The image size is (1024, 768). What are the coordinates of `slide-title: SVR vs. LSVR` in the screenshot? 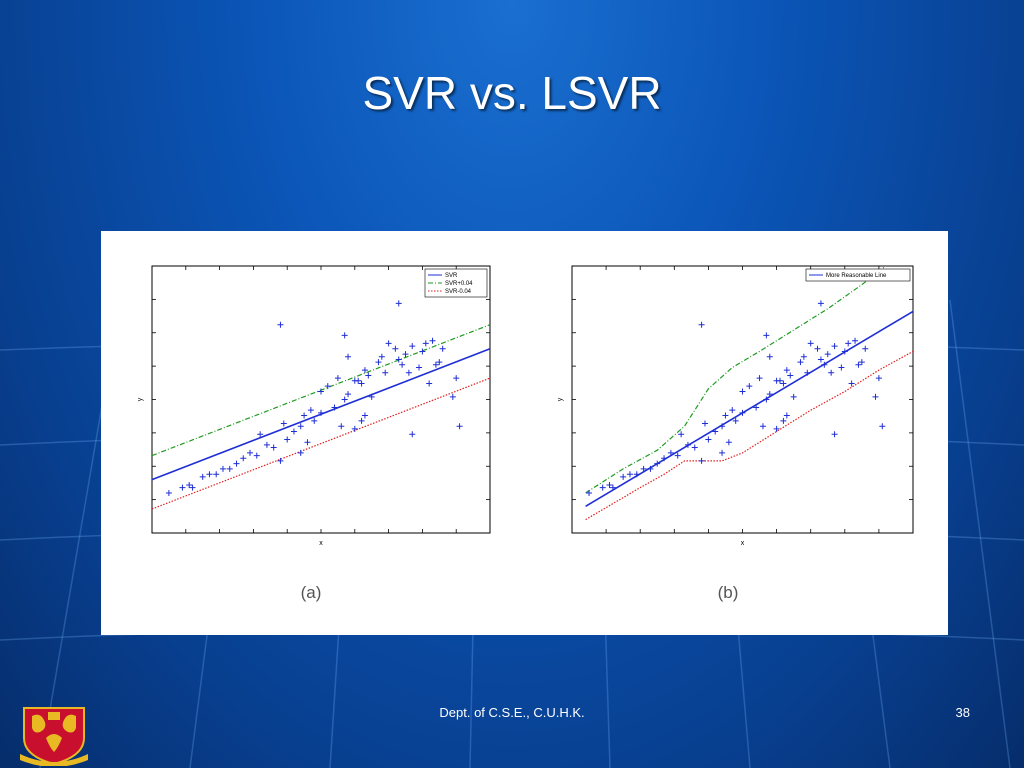 It's located at (512, 93).